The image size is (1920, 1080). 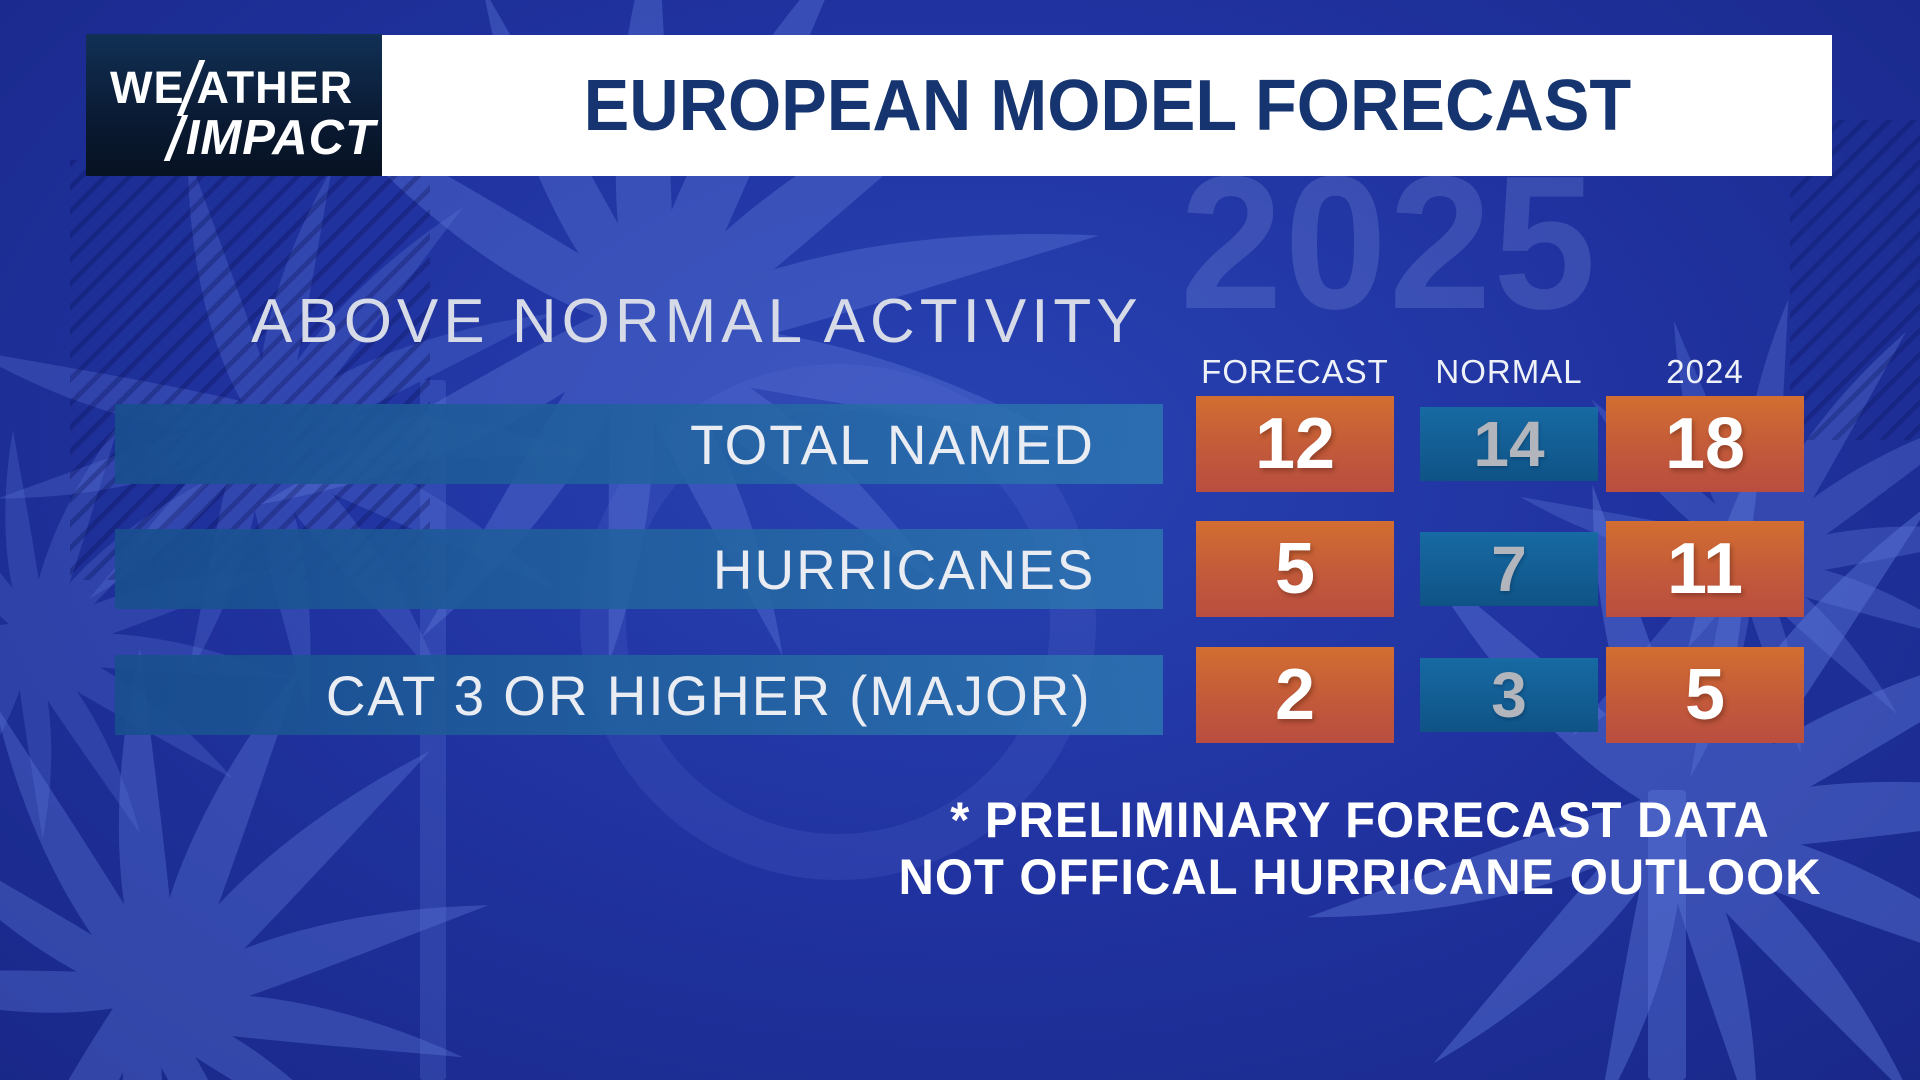 I want to click on year-2024-value: 11, so click(x=1705, y=569).